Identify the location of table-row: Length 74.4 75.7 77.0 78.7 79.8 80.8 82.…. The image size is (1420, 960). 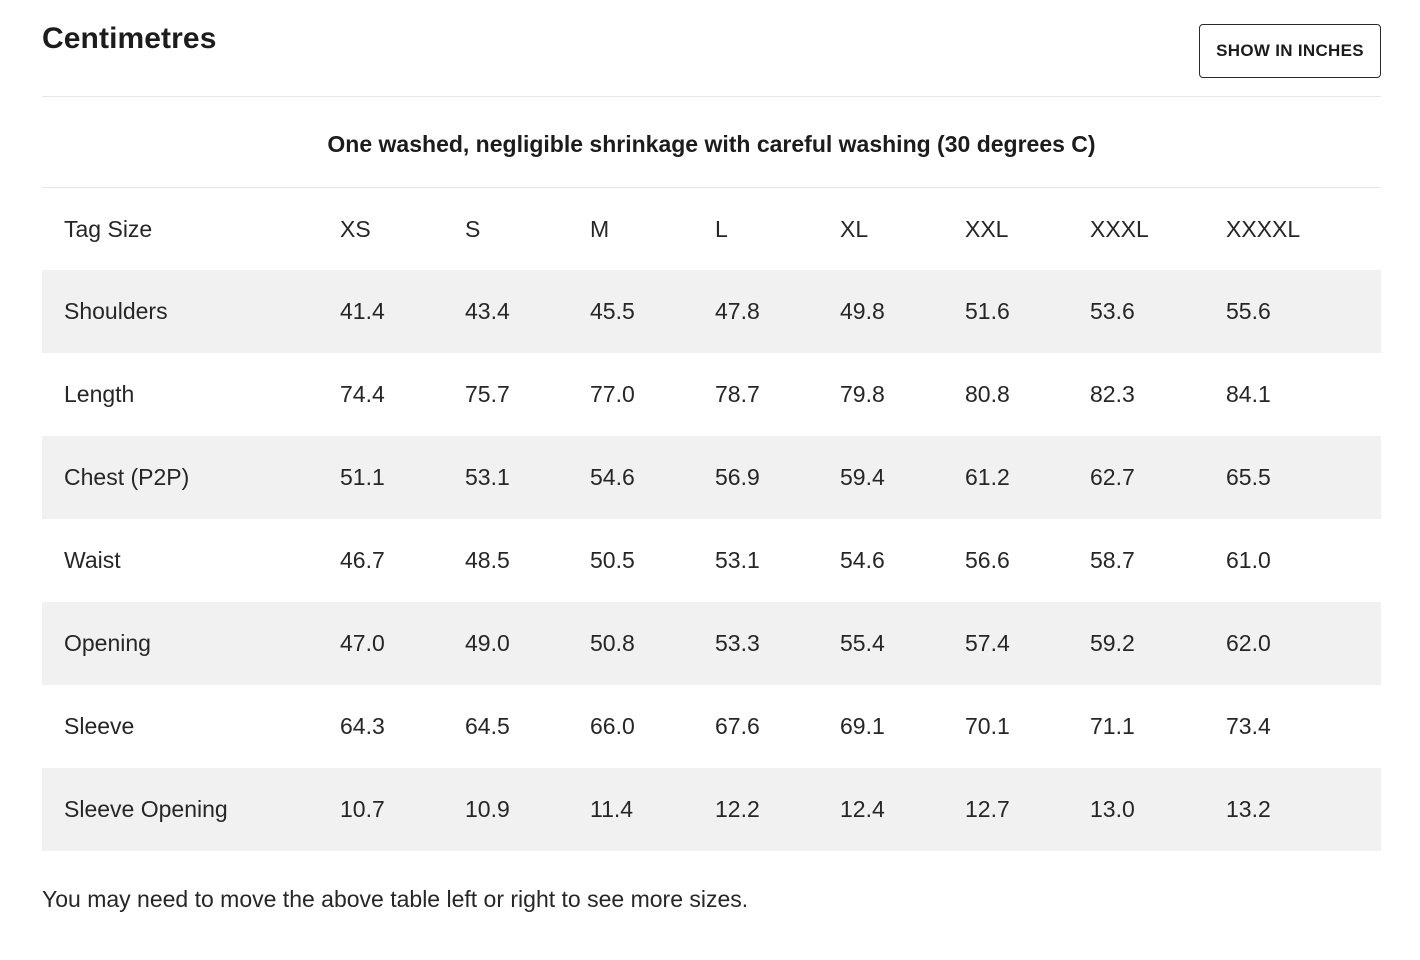
(711, 394).